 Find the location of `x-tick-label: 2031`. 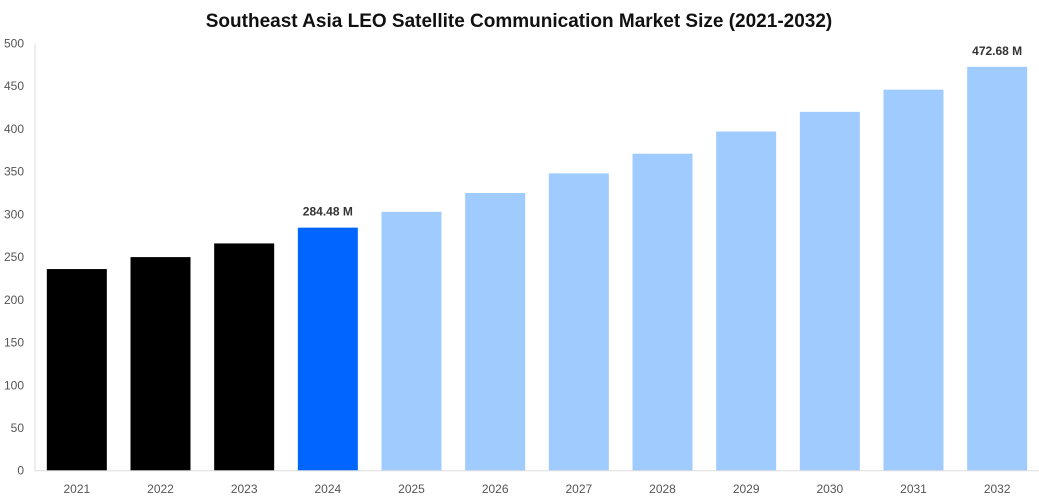

x-tick-label: 2031 is located at coordinates (913, 489).